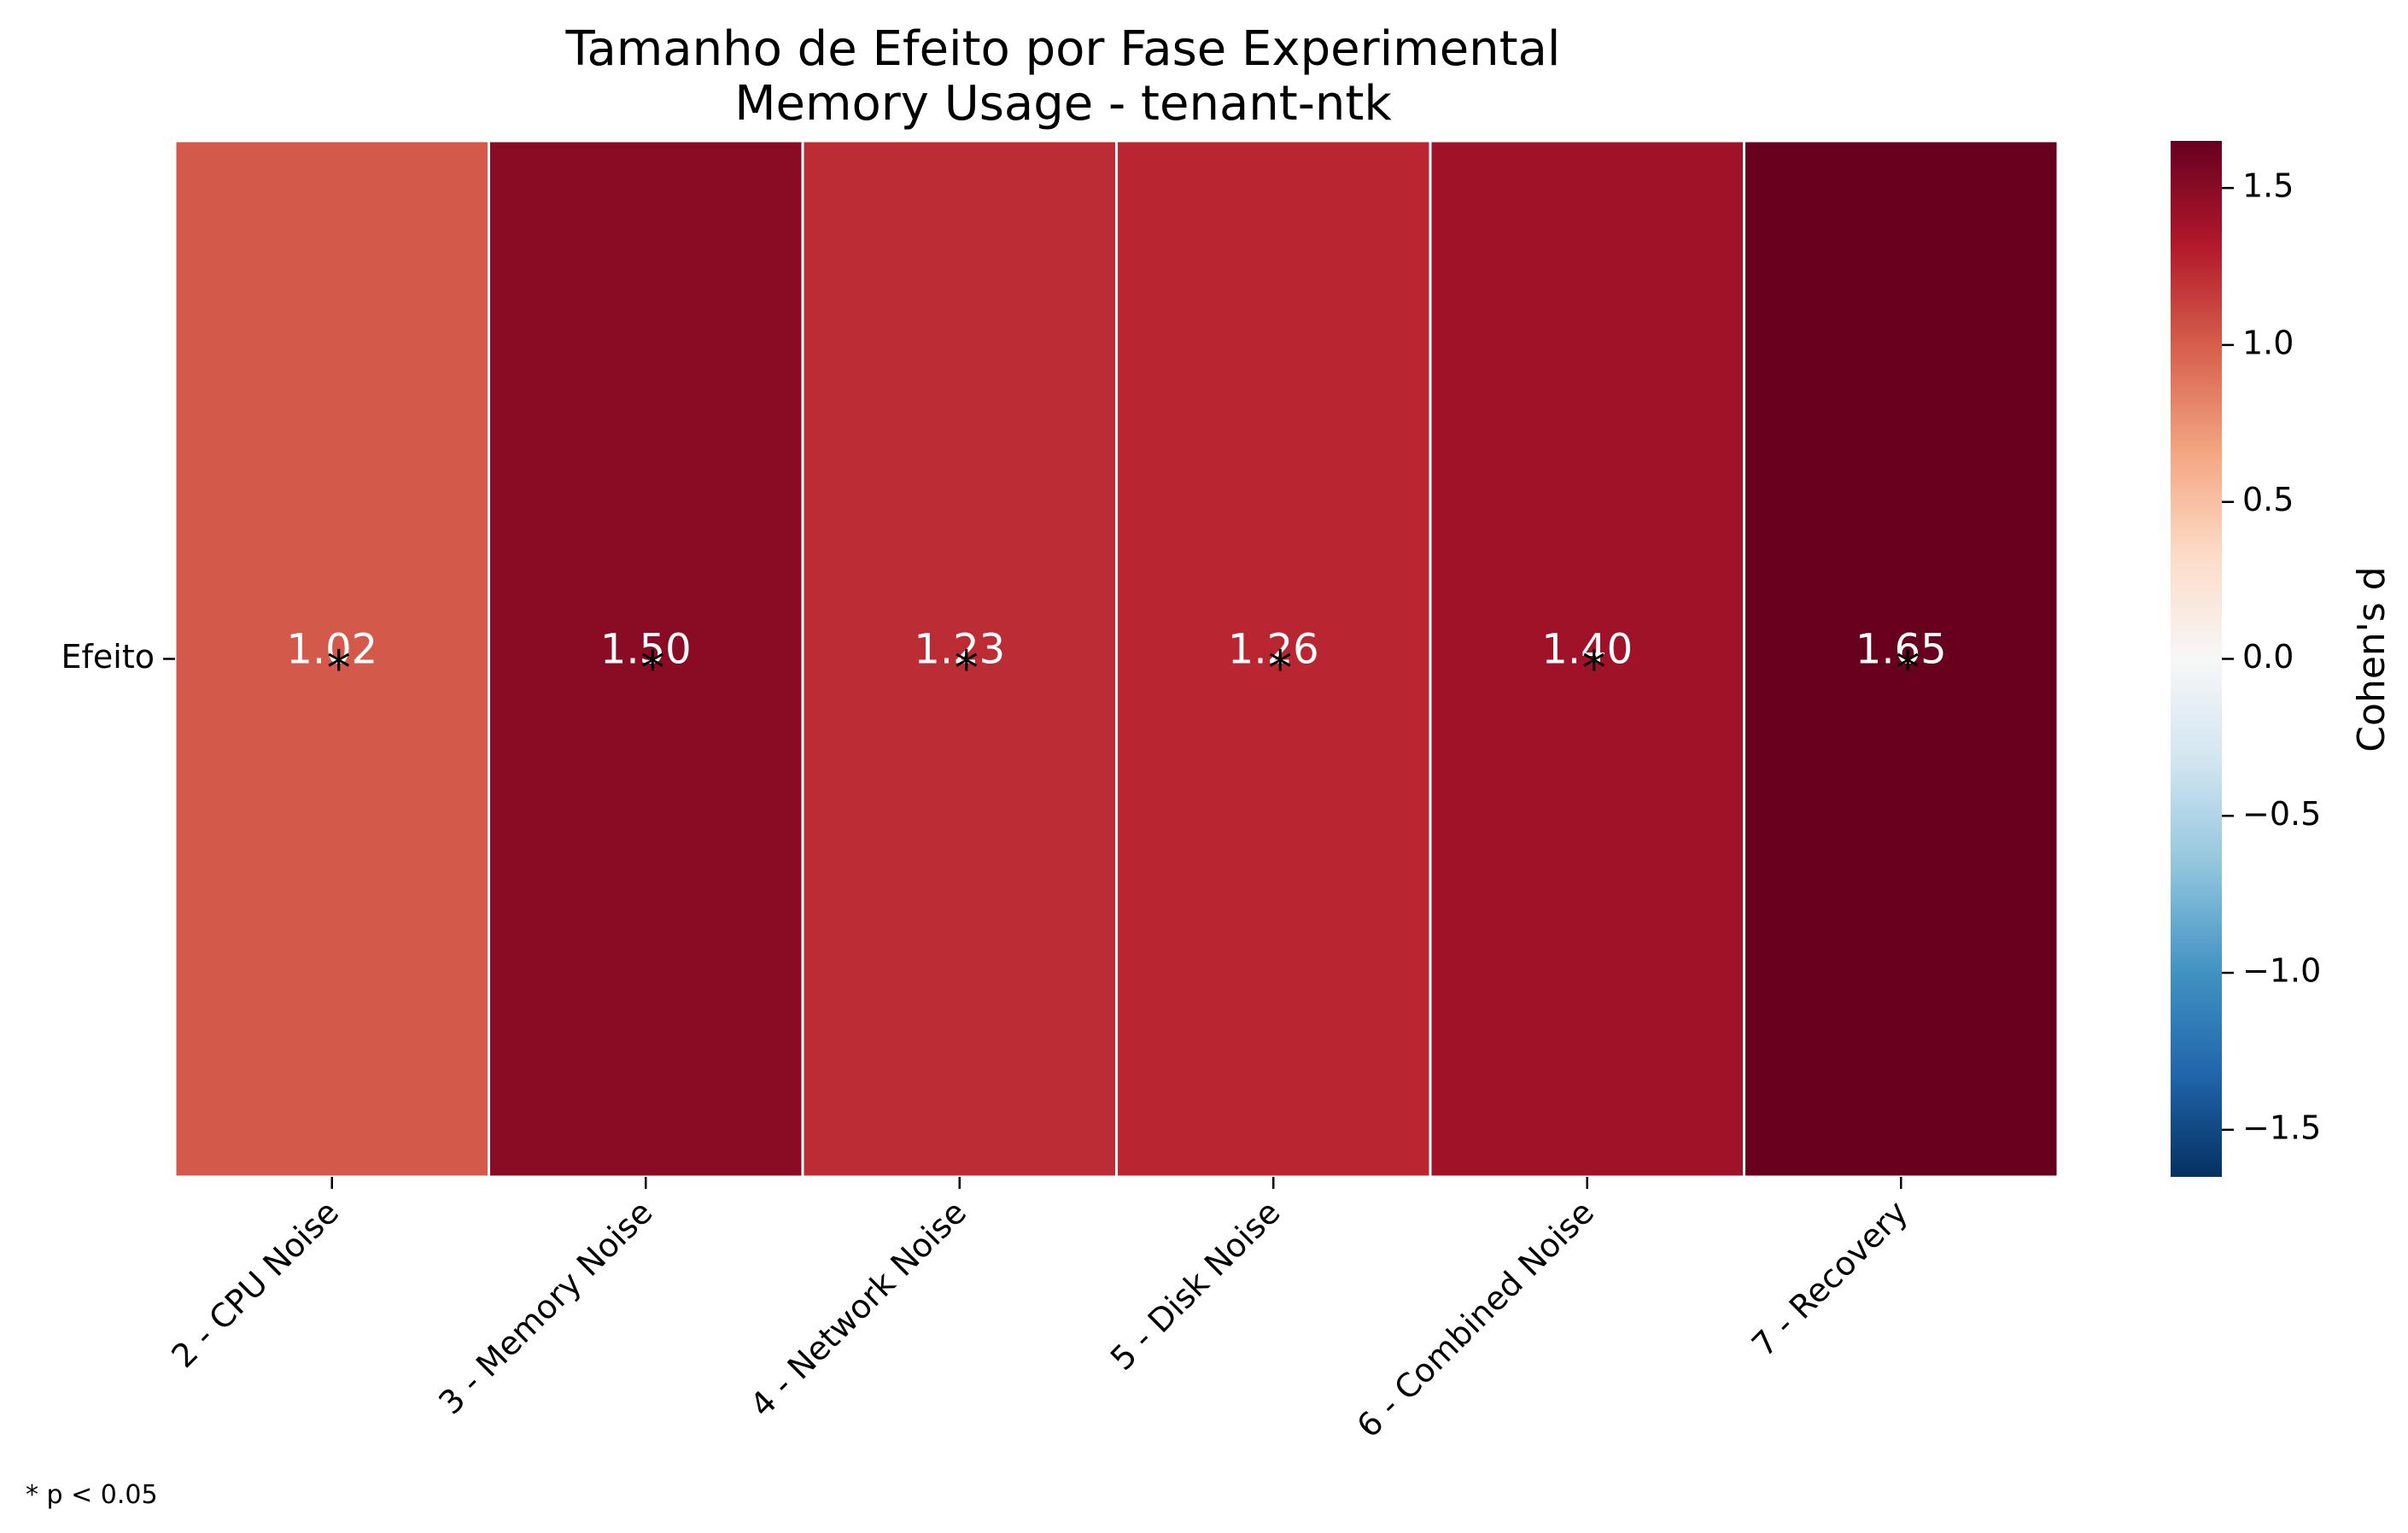 This screenshot has height=1533, width=2408. Describe the element at coordinates (2281, 814) in the screenshot. I see `colorbar-tick-label: −0.5` at that location.